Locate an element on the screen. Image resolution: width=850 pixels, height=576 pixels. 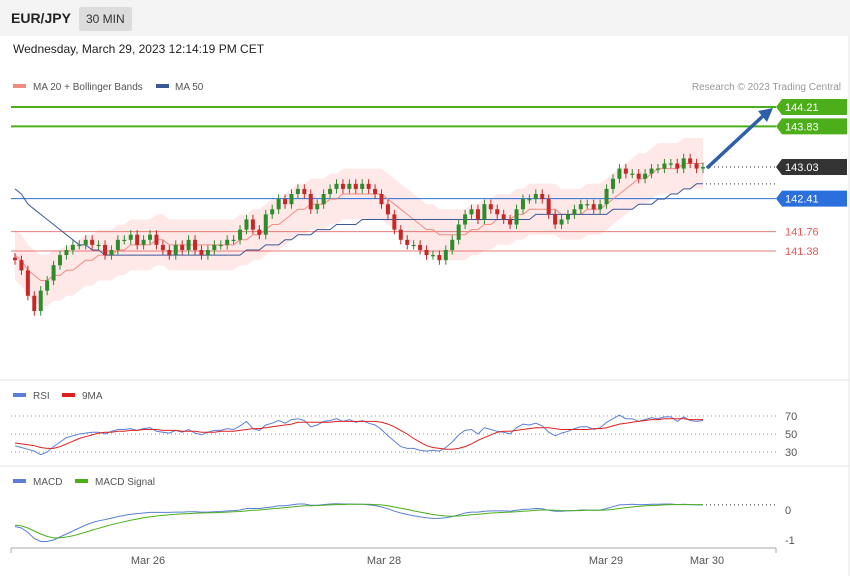
time-tick-label: Mar 26 is located at coordinates (148, 561).